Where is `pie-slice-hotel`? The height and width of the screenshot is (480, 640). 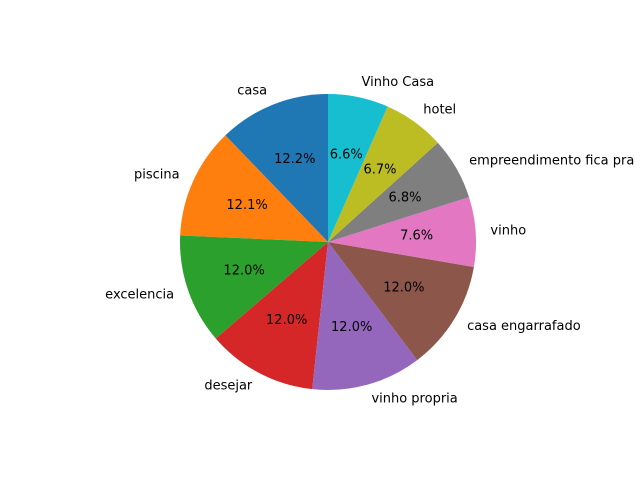
pie-slice-hotel is located at coordinates (383, 174).